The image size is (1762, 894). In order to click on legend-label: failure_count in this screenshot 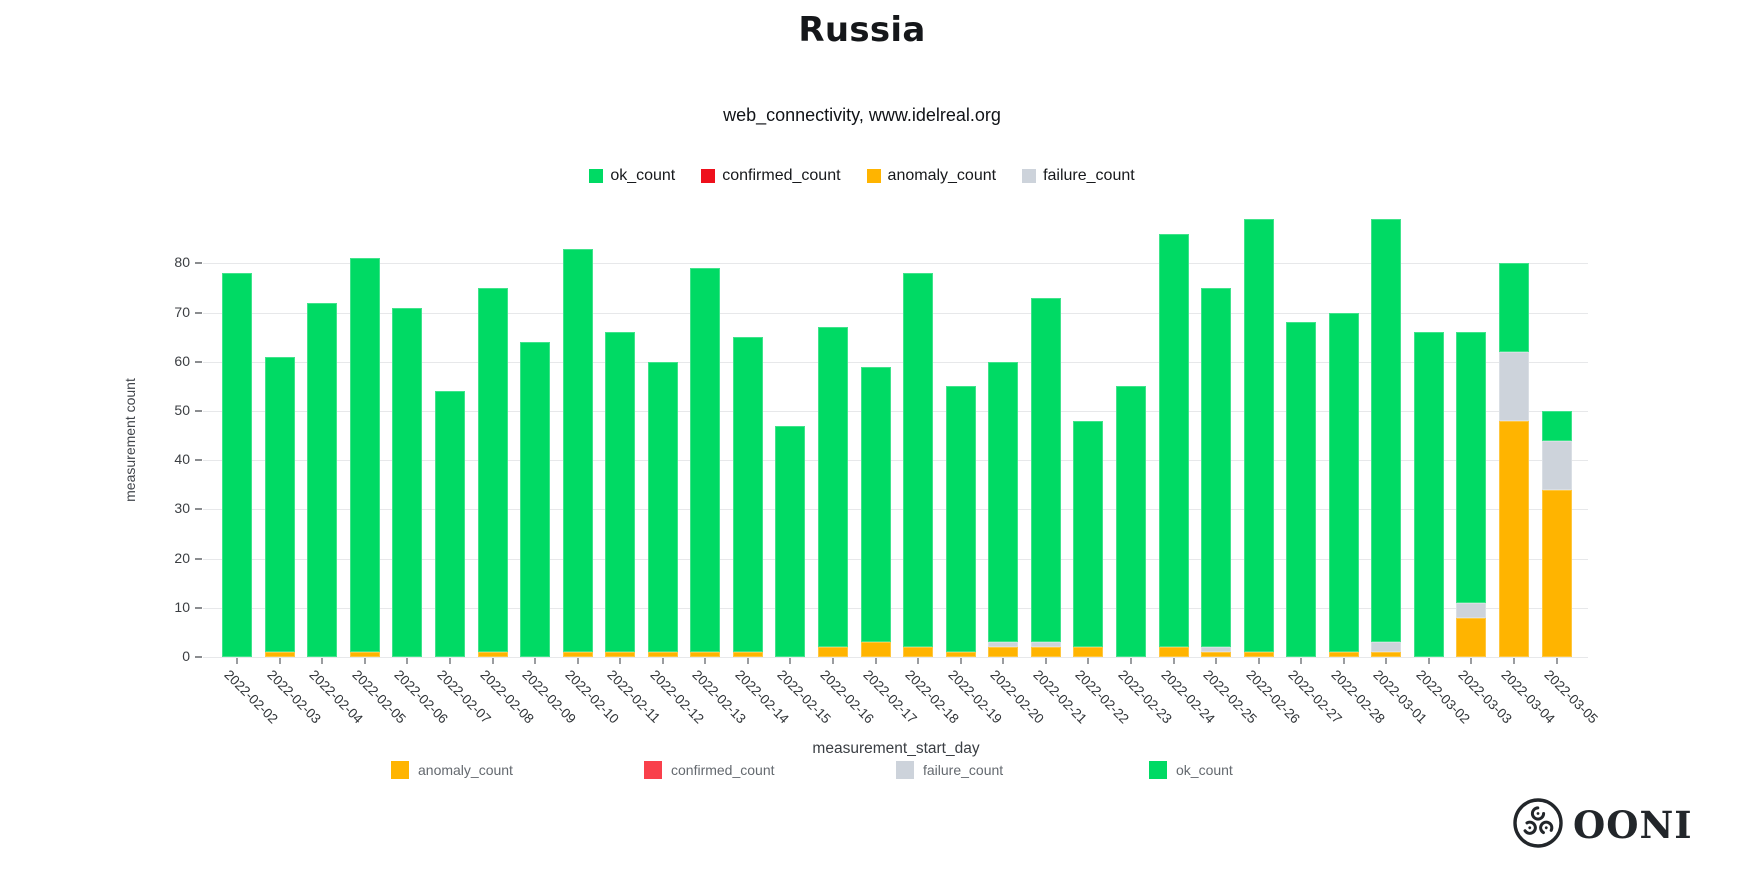, I will do `click(963, 770)`.